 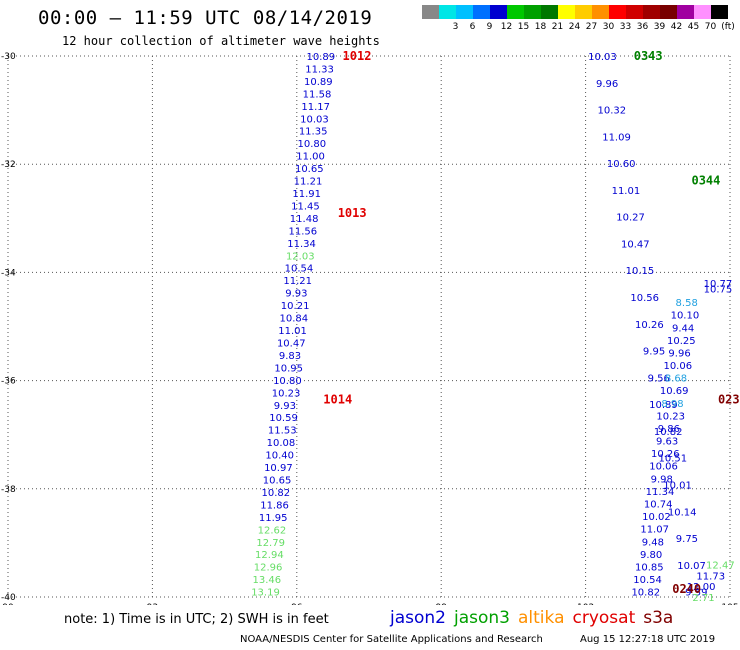 I want to click on scale-label: 9, so click(x=489, y=27).